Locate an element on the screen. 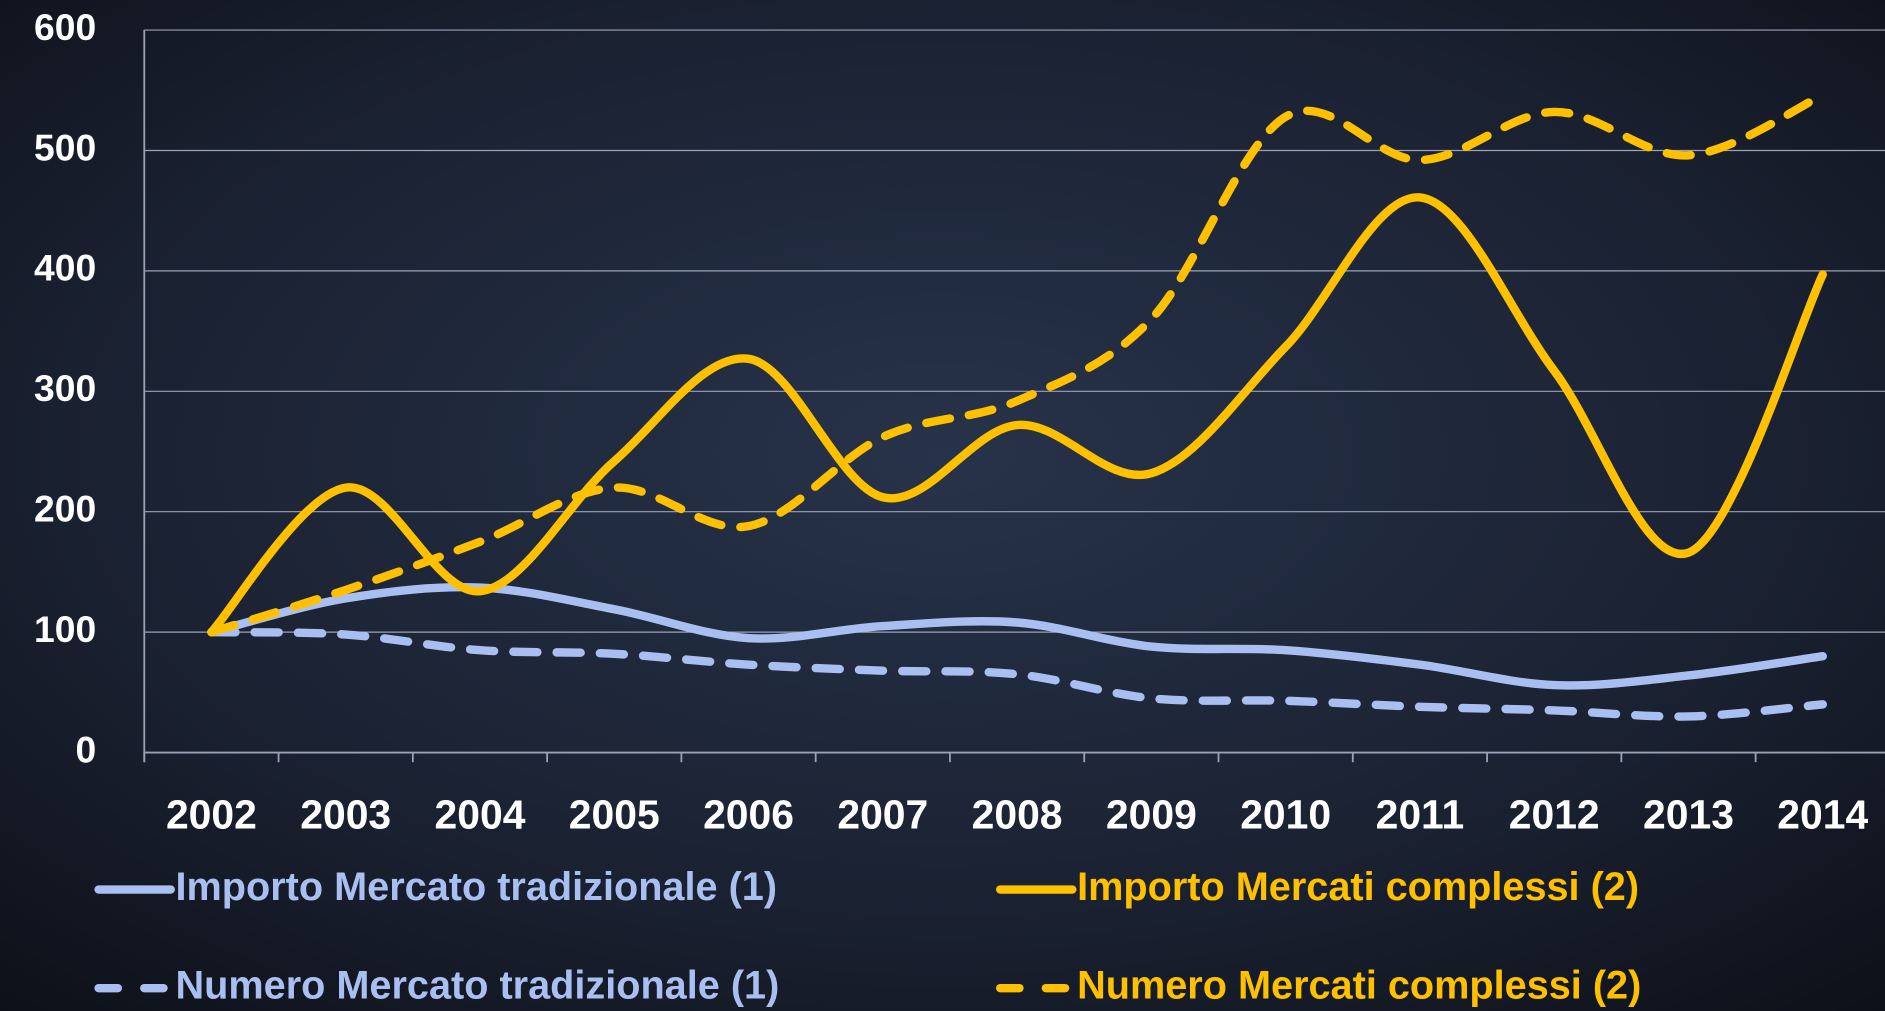 This screenshot has height=1011, width=1885. x-tick-label: 2004 is located at coordinates (480, 814).